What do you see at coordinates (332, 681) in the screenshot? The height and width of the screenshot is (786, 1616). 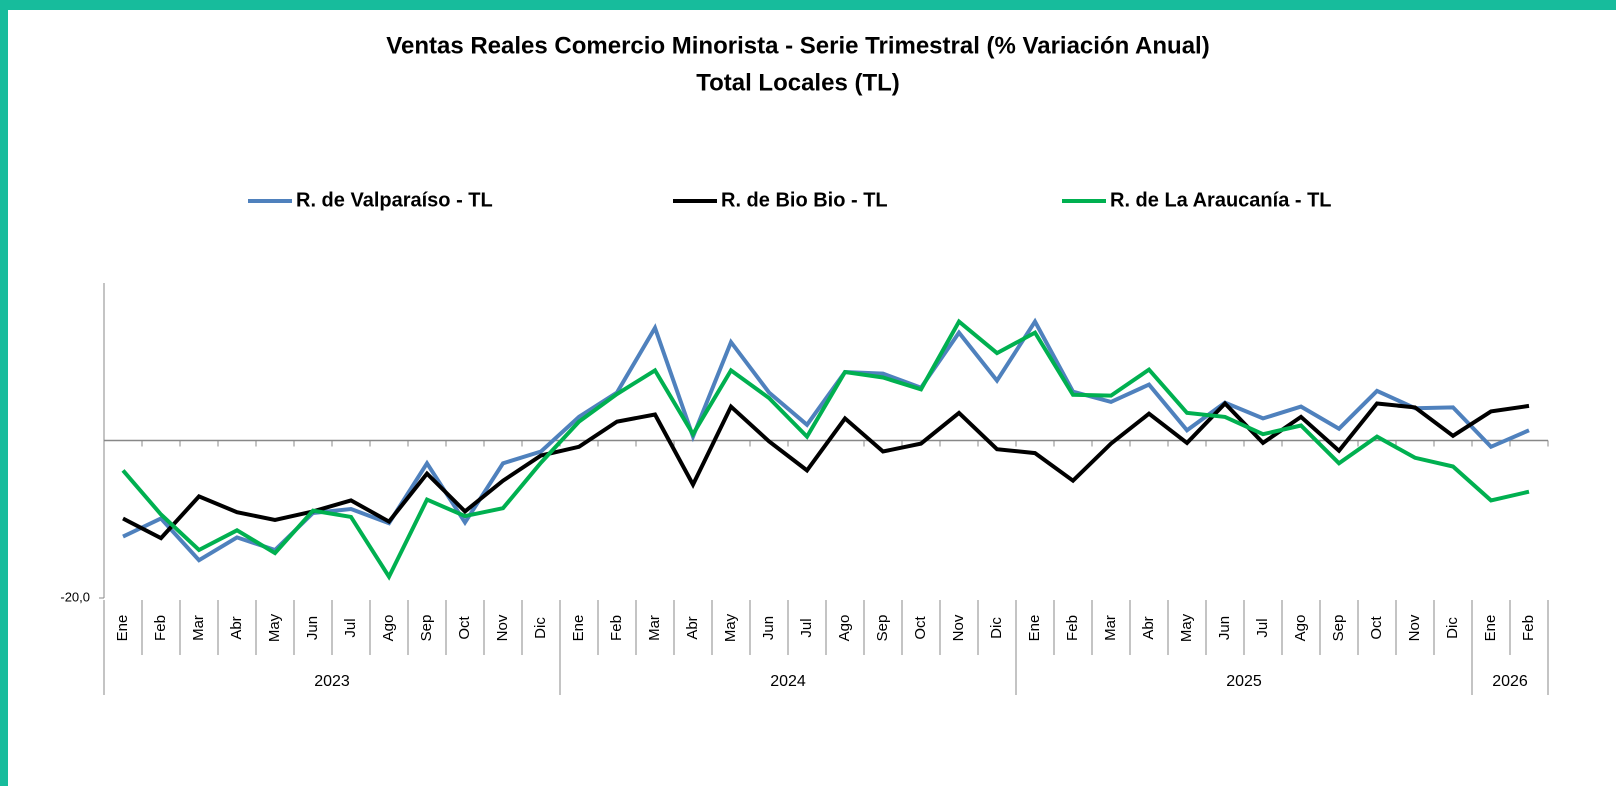 I see `year-label: 2023` at bounding box center [332, 681].